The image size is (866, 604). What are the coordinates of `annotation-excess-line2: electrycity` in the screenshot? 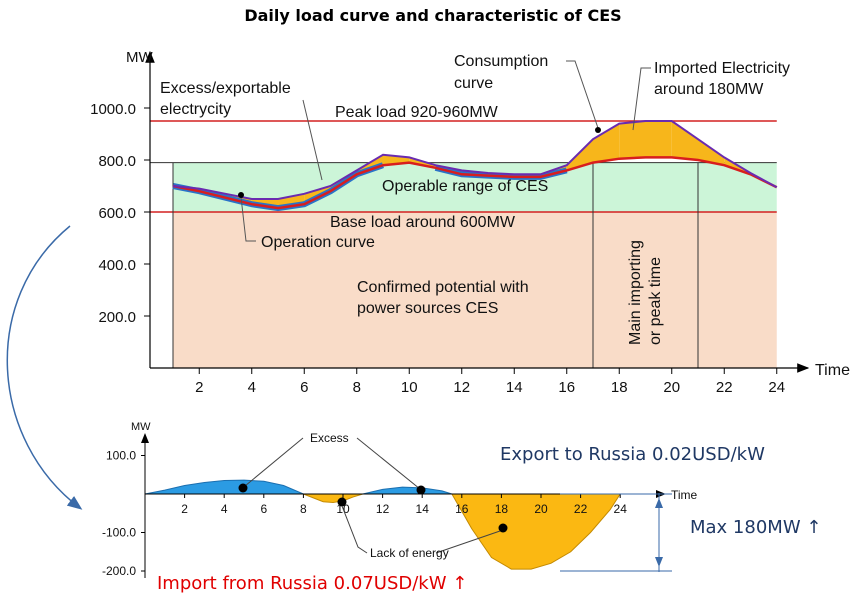 It's located at (195, 109).